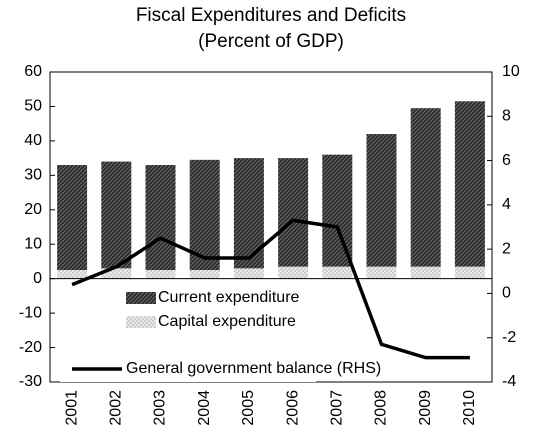  I want to click on y2-tick-label: -2, so click(509, 337).